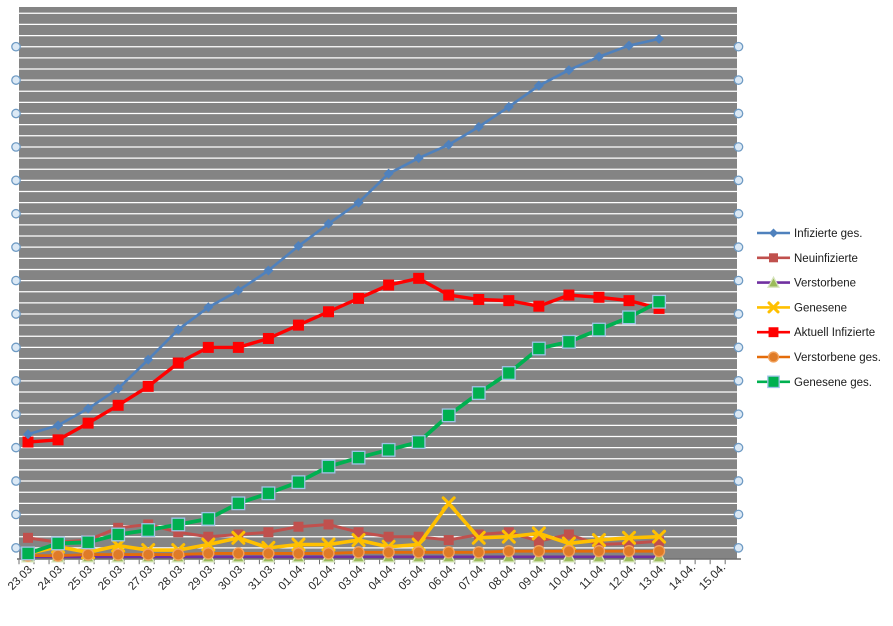  What do you see at coordinates (532, 577) in the screenshot?
I see `x-axis-label: 09.04.` at bounding box center [532, 577].